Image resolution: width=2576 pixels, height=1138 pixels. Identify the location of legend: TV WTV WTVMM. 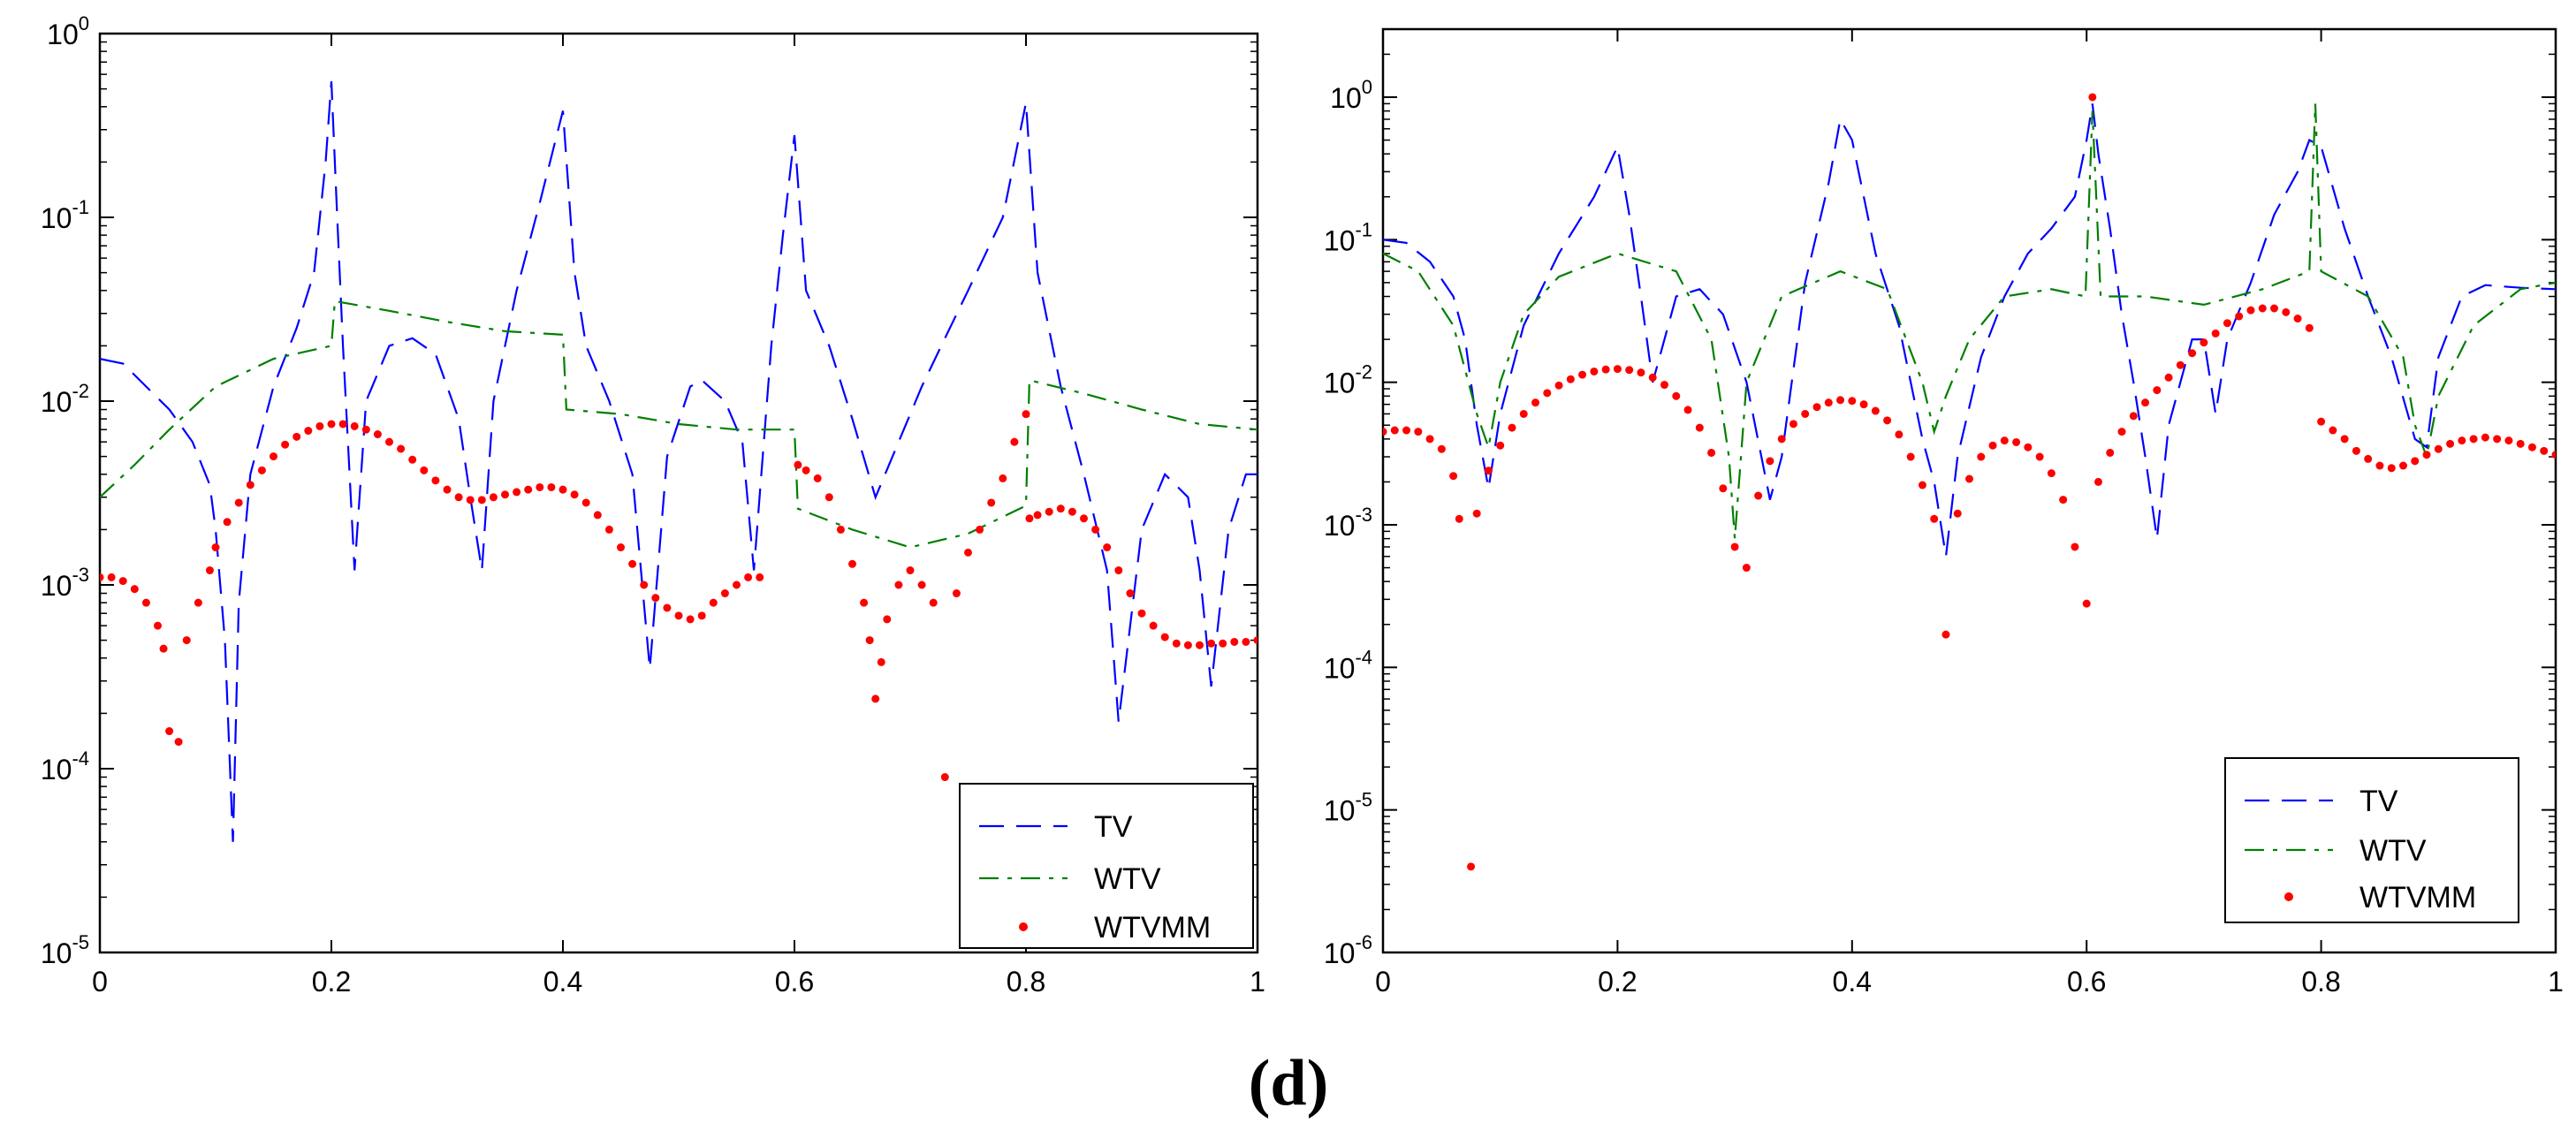
(2372, 840).